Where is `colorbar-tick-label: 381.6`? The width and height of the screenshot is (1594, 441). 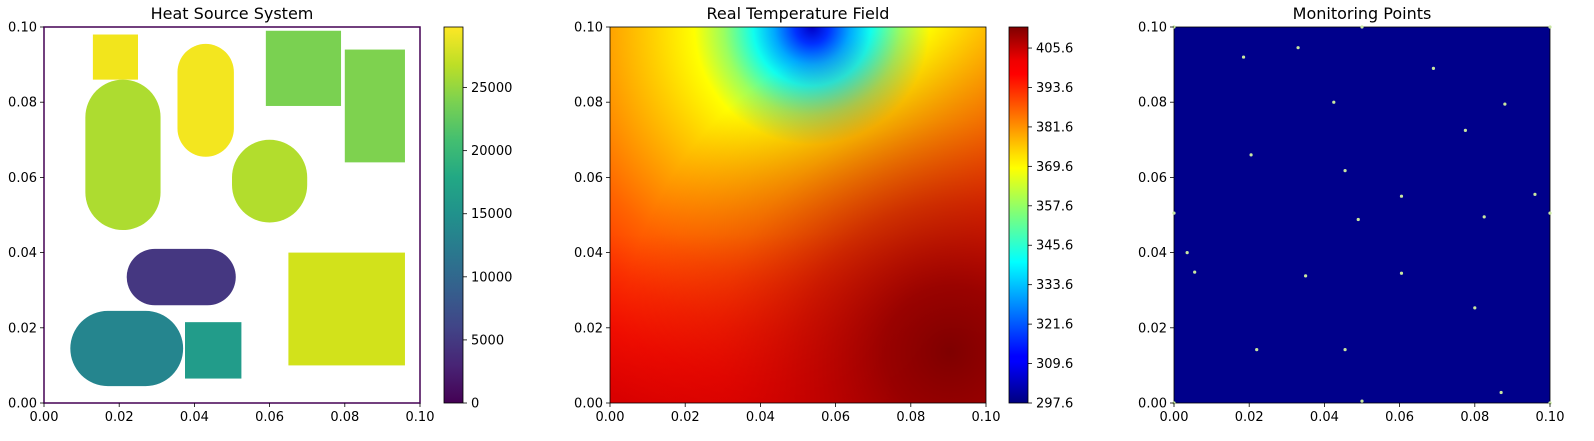 colorbar-tick-label: 381.6 is located at coordinates (1054, 127).